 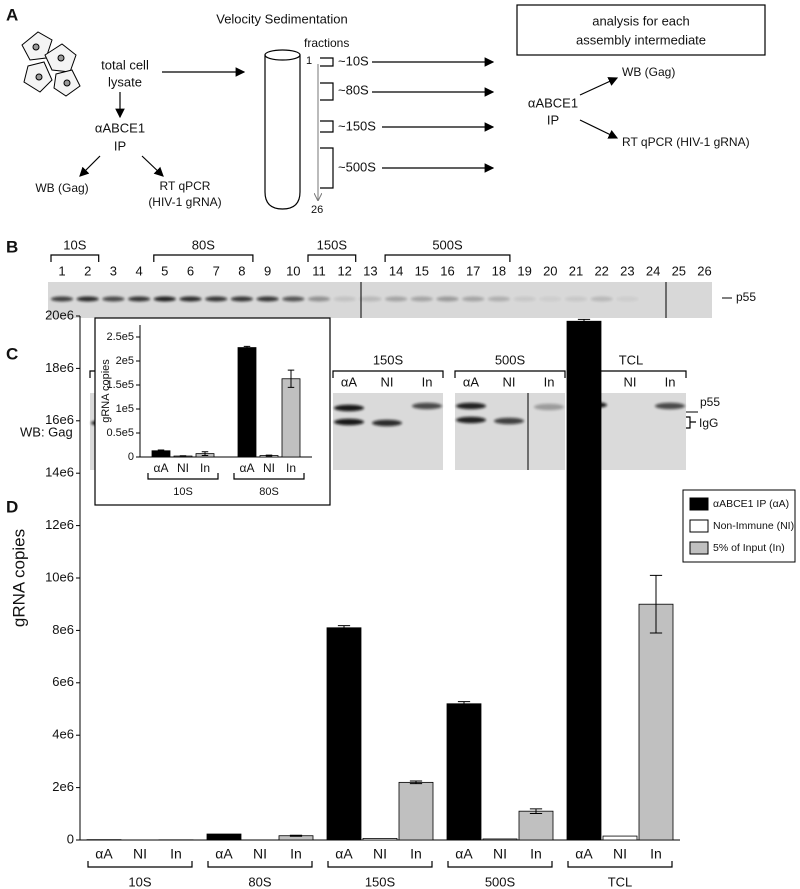 I want to click on y-tick-label: 1e5, so click(x=125, y=409).